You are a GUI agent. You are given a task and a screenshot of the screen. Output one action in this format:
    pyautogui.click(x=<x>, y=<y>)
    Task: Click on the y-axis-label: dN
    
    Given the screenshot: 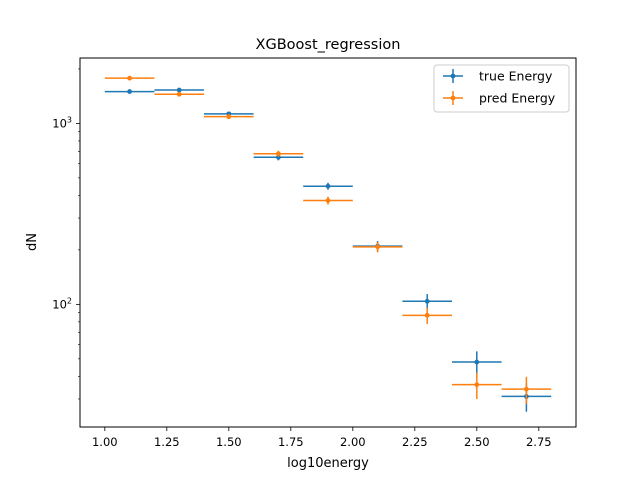 What is the action you would take?
    pyautogui.click(x=32, y=242)
    